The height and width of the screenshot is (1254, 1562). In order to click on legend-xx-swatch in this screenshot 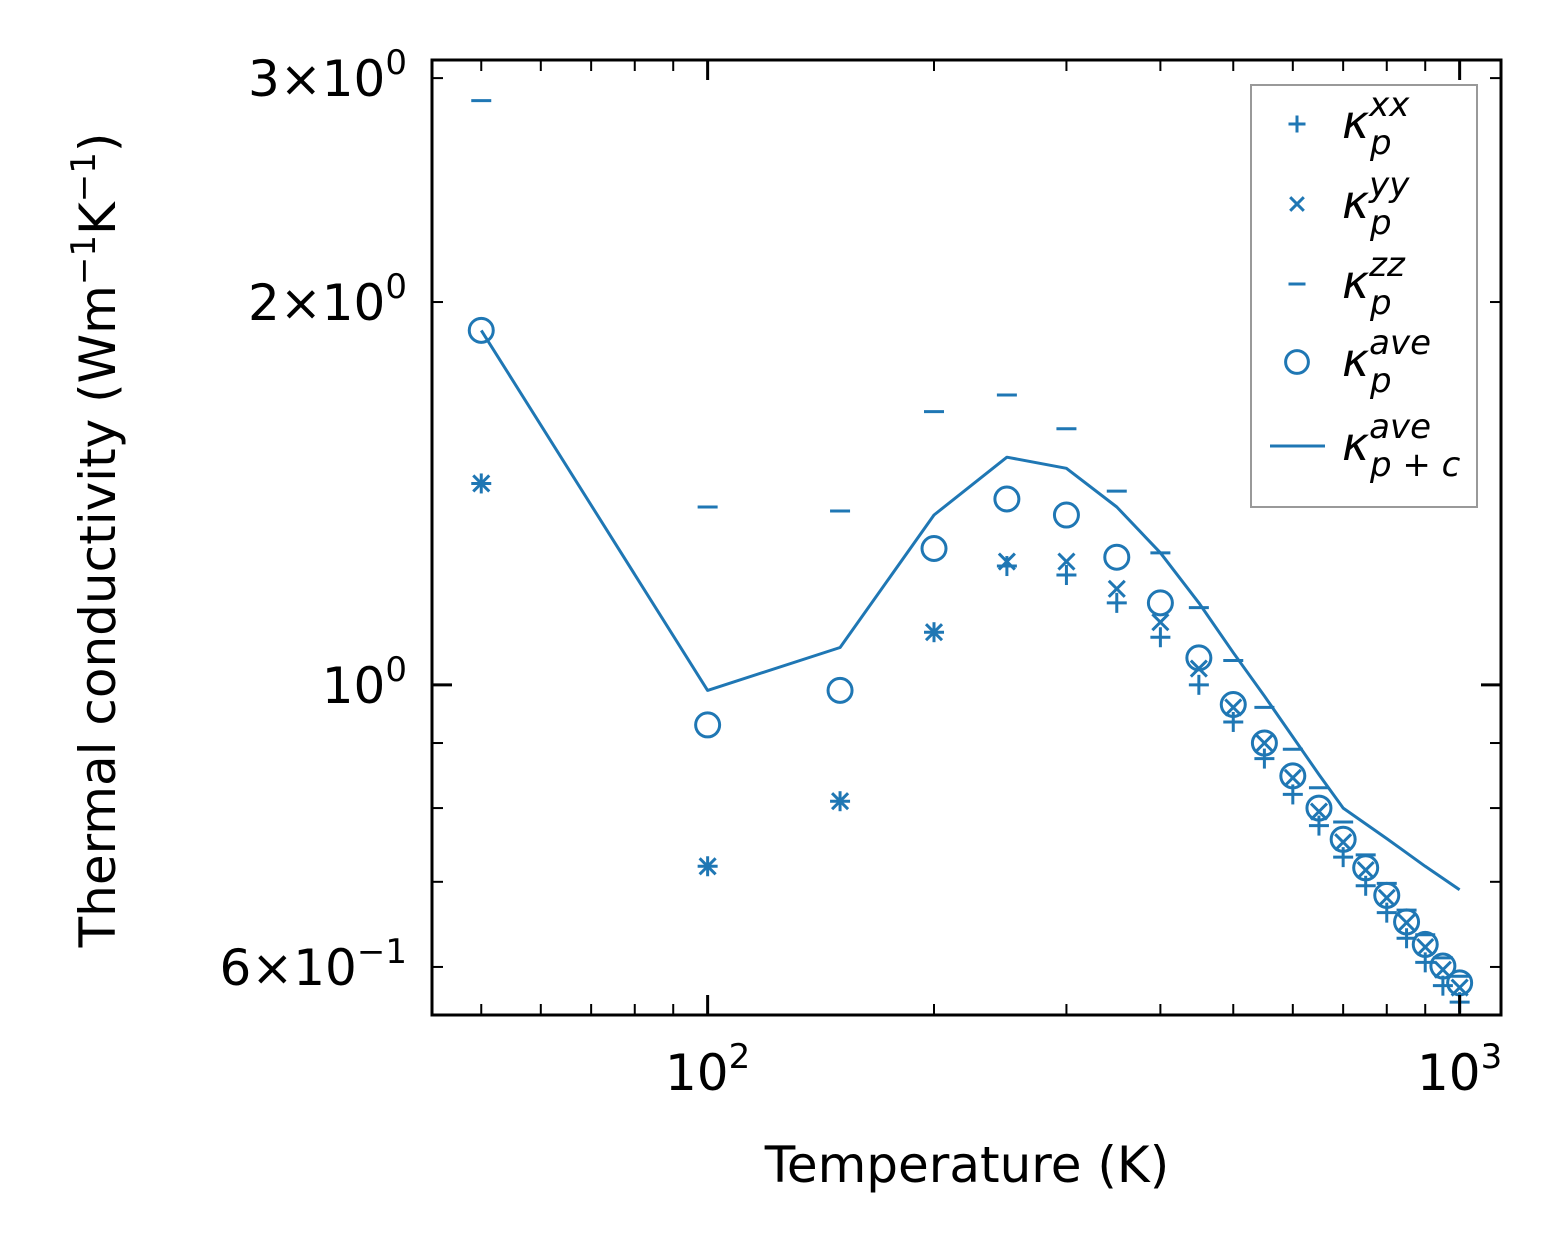, I will do `click(1297, 124)`.